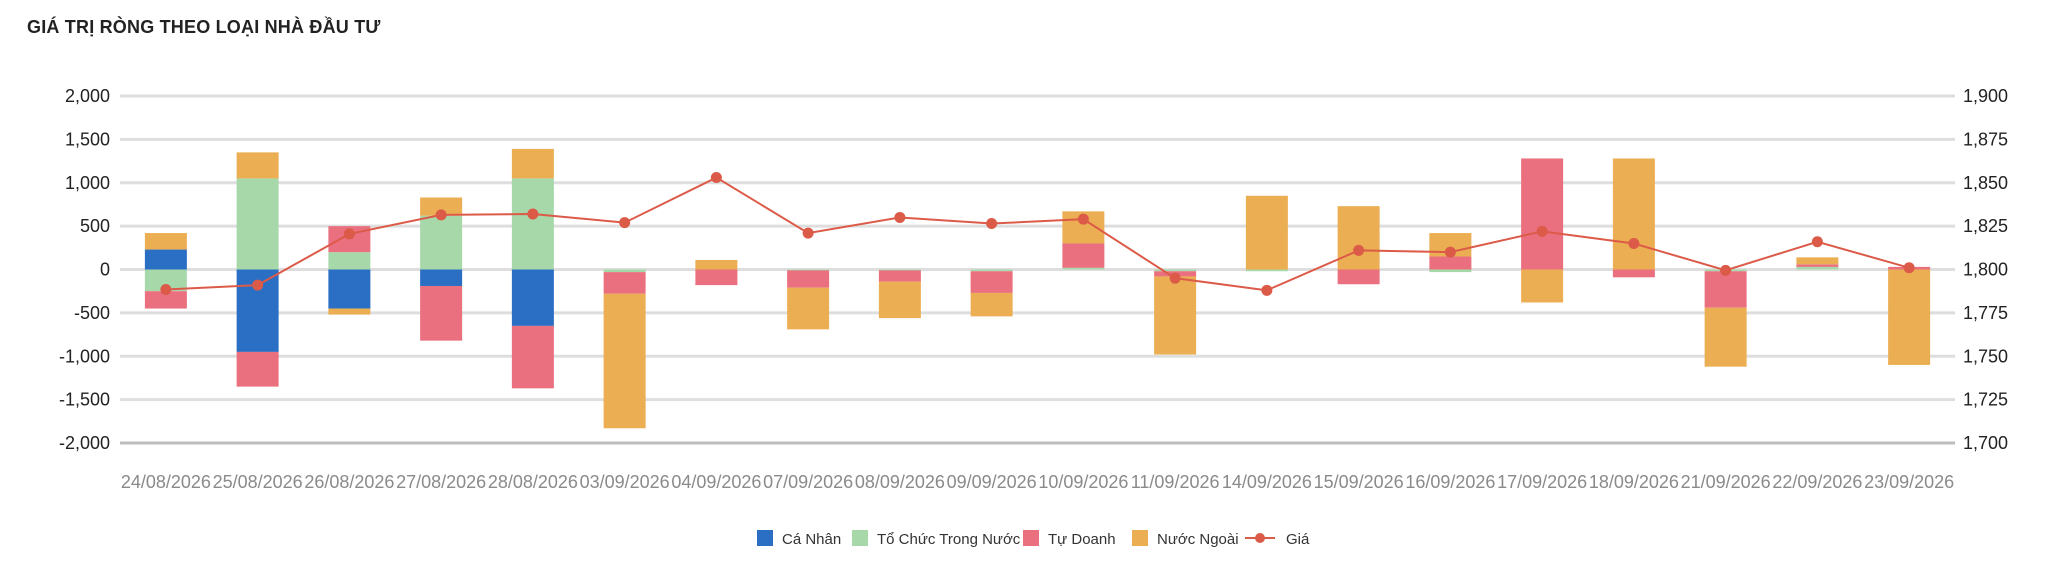 The height and width of the screenshot is (571, 2048). Describe the element at coordinates (441, 482) in the screenshot. I see `x-tick-label: 27/08/2026` at that location.